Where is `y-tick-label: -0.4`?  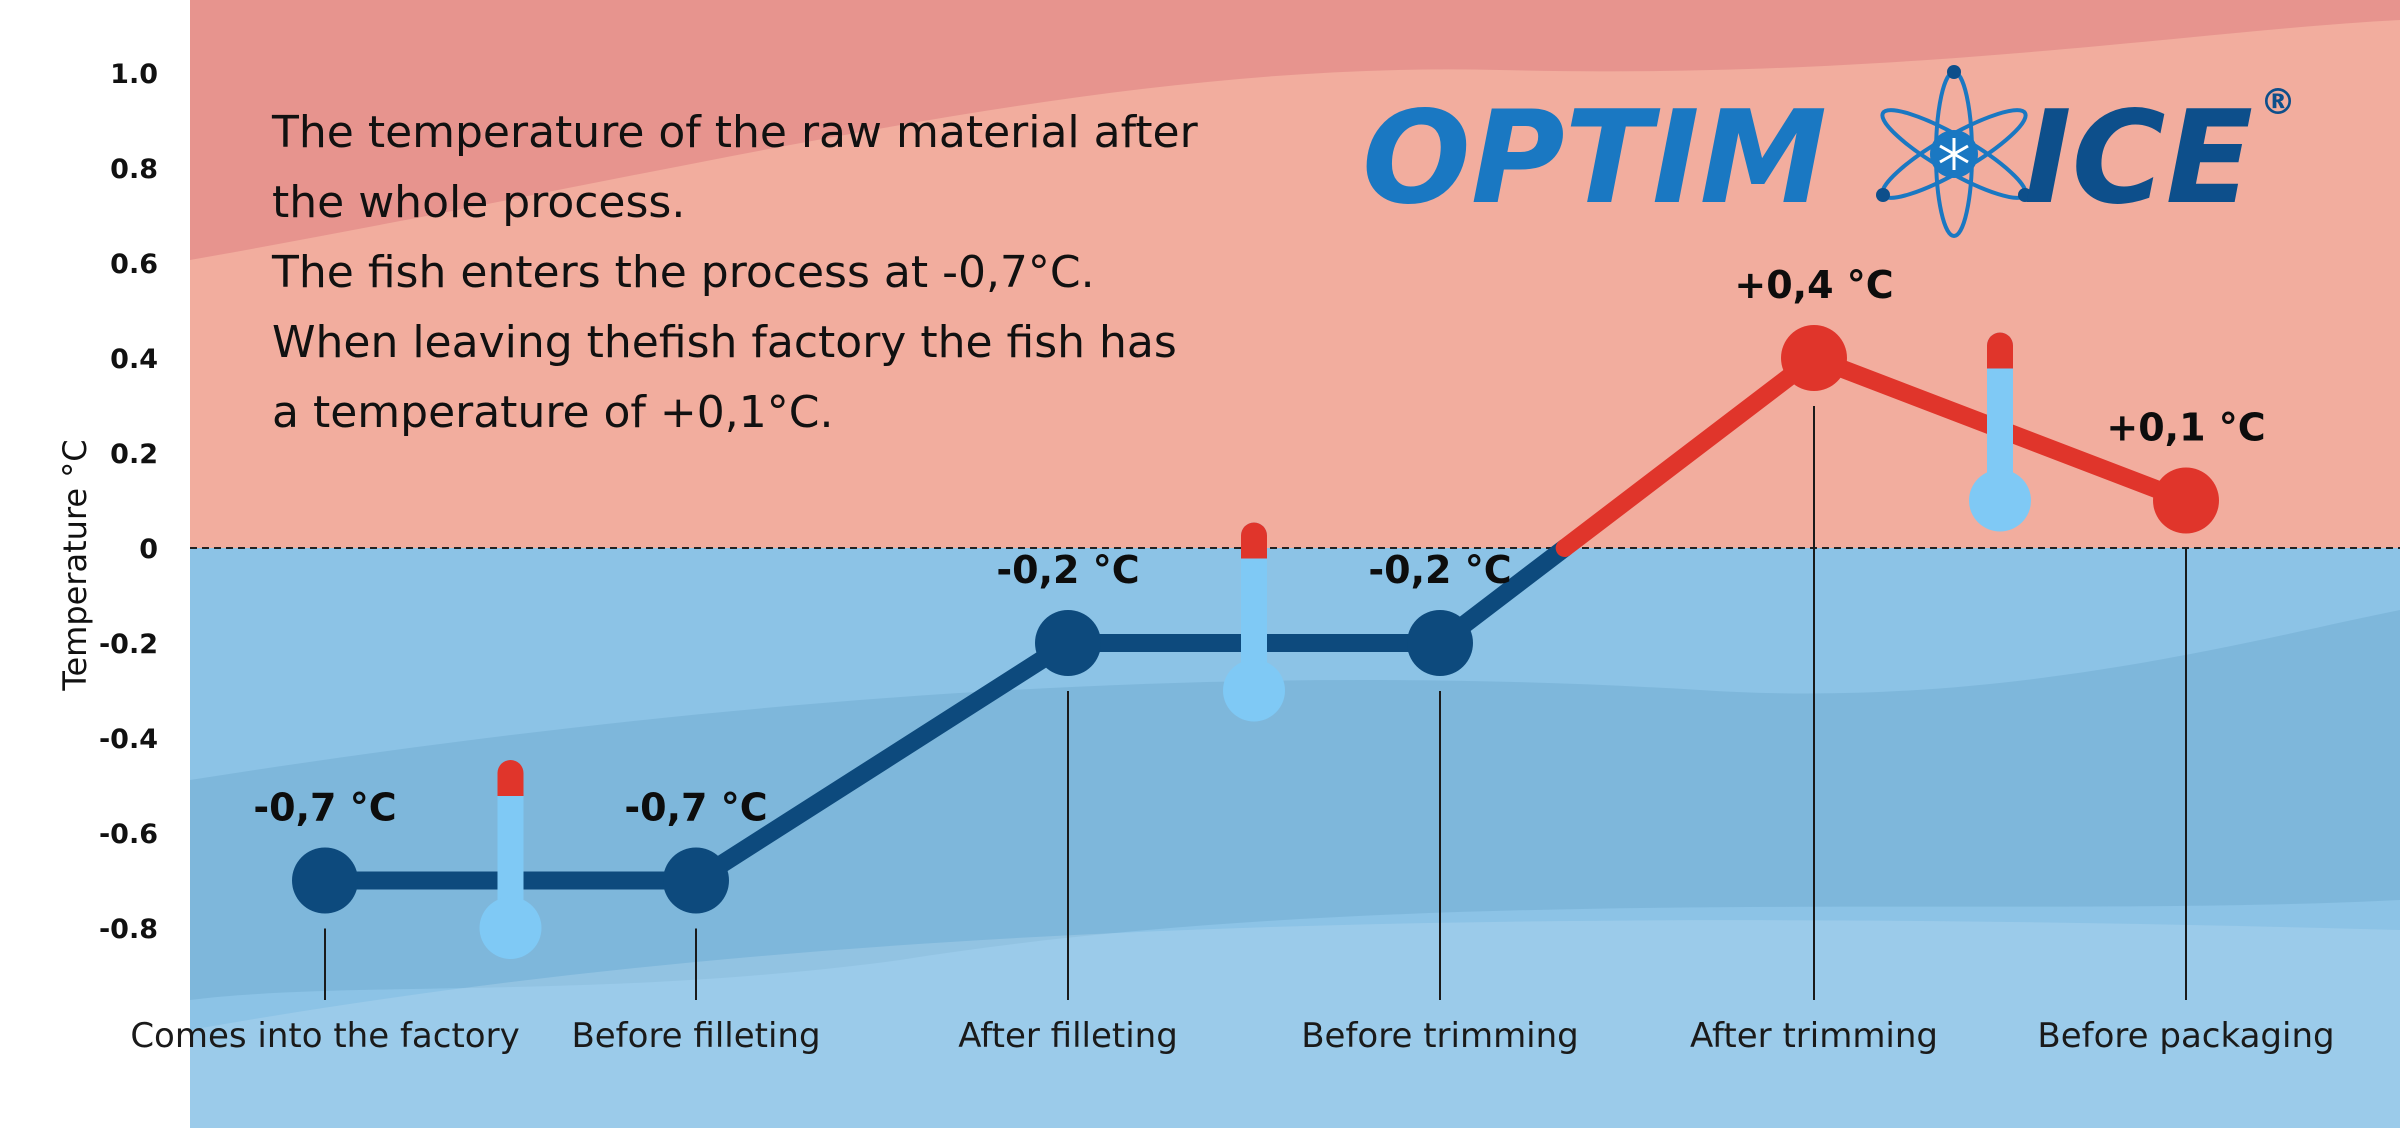
y-tick-label: -0.4 is located at coordinates (128, 739).